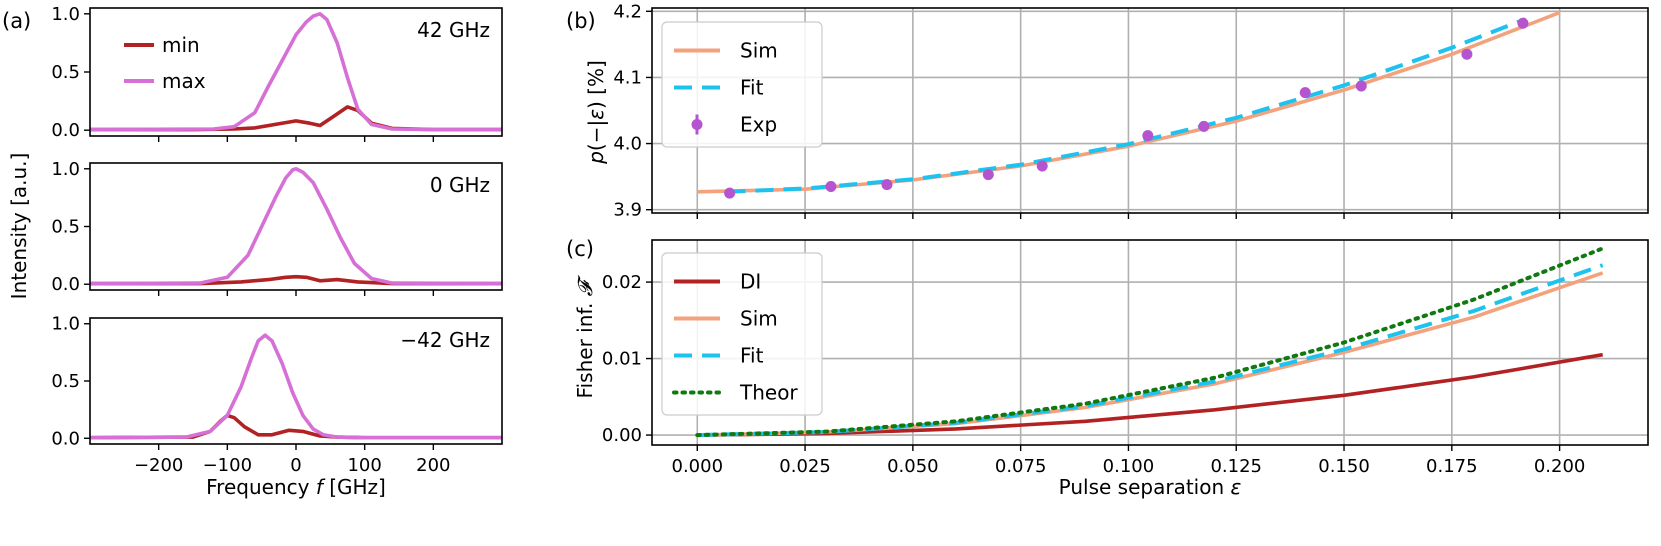 The image size is (1661, 546). I want to click on y-tick-label: 4.1, so click(627, 77).